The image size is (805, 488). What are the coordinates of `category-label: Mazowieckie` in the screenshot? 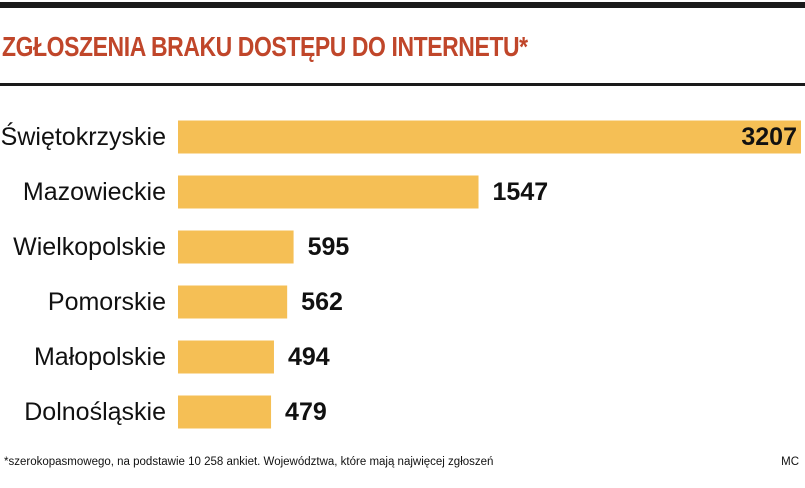 It's located at (94, 192).